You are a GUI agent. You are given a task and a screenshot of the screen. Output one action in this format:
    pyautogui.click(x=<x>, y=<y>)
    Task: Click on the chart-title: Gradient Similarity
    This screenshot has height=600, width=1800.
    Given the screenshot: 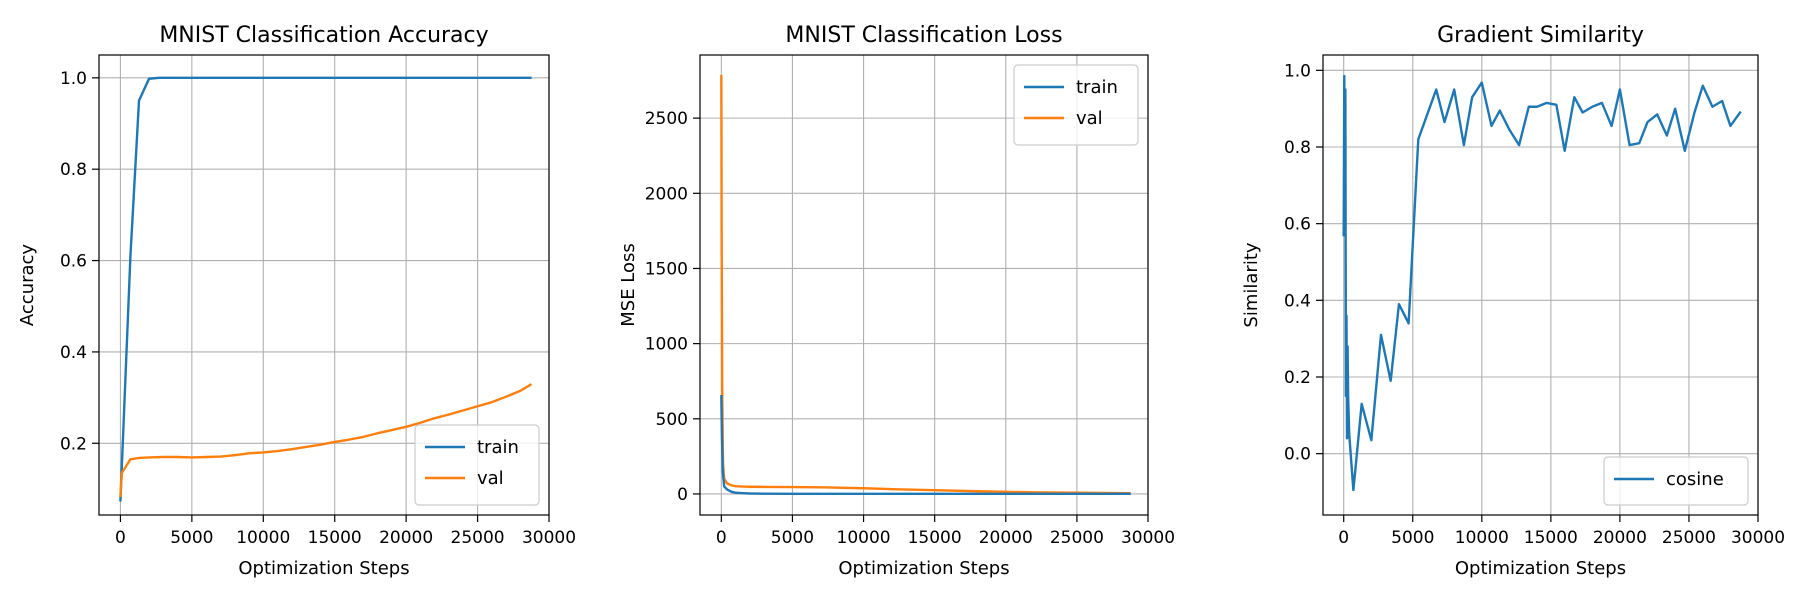 What is the action you would take?
    pyautogui.click(x=1540, y=35)
    